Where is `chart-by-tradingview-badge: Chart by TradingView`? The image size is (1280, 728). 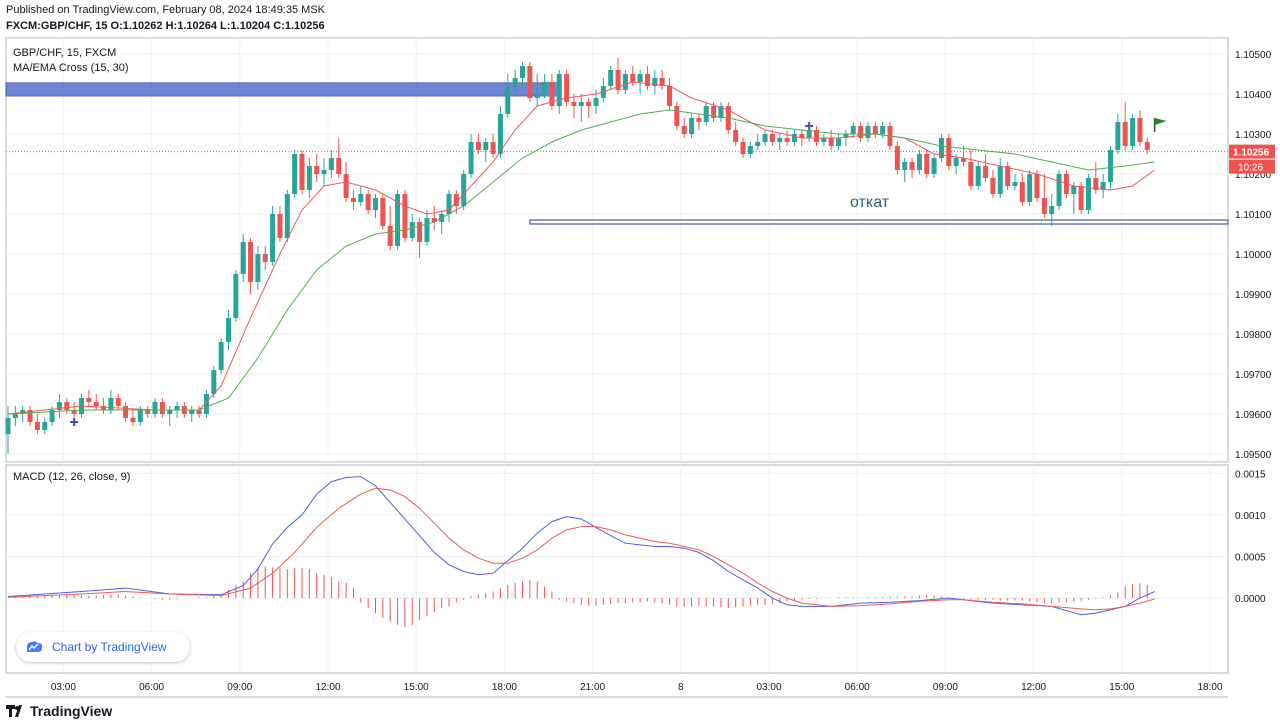 chart-by-tradingview-badge: Chart by TradingView is located at coordinates (103, 647).